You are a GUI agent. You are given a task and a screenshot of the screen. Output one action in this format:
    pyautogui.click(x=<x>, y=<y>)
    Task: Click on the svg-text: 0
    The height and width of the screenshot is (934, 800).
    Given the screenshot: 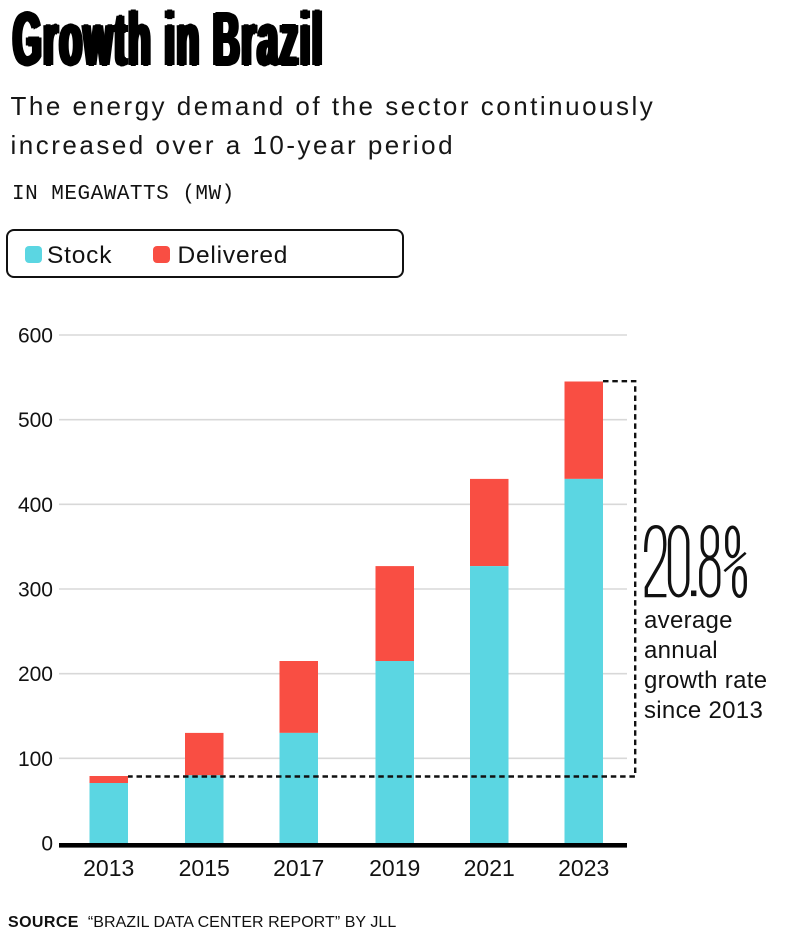 What is the action you would take?
    pyautogui.click(x=47, y=844)
    